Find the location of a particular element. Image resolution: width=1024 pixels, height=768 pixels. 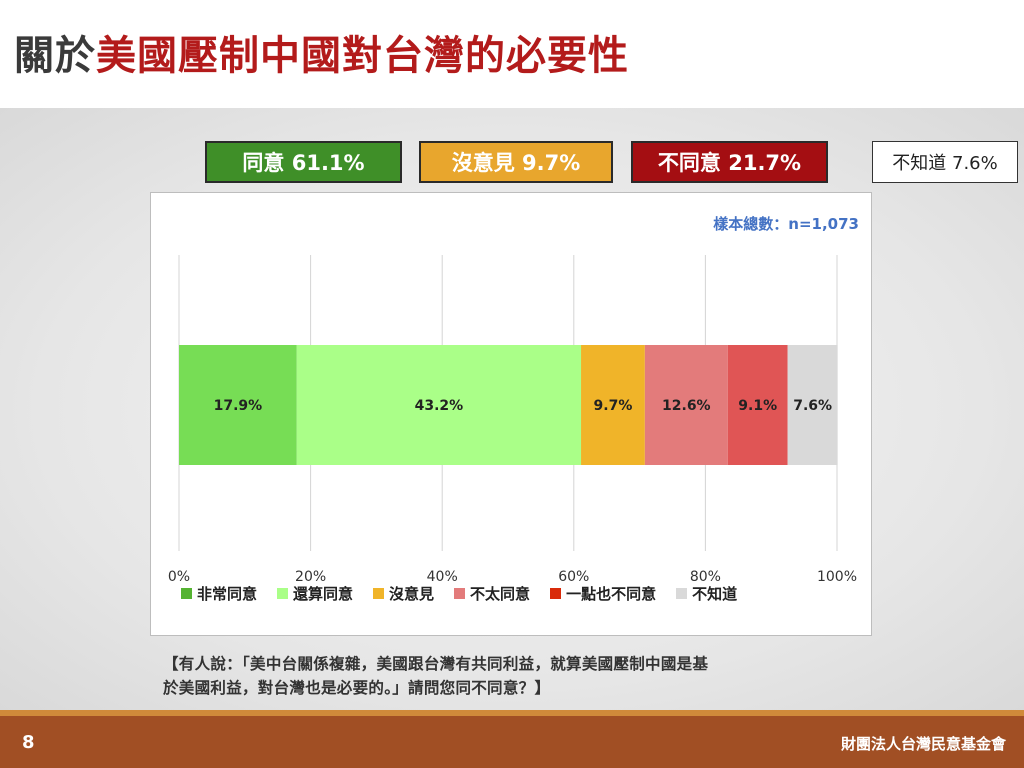

footer-stripe is located at coordinates (512, 713).